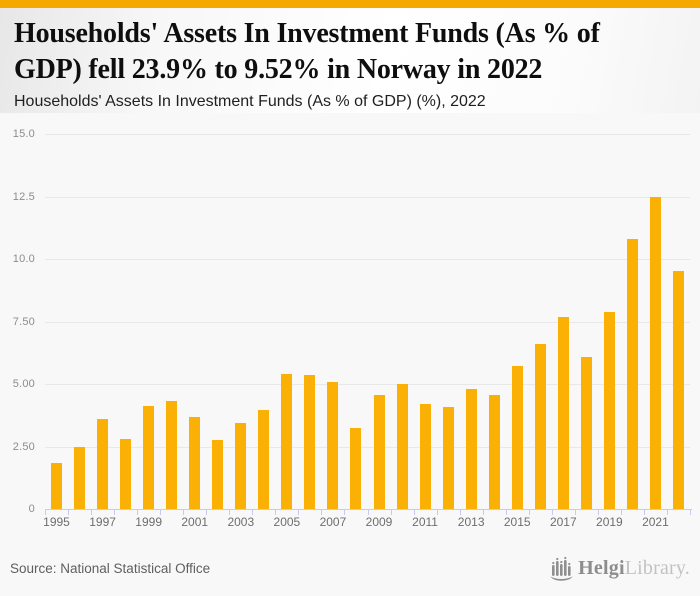 Image resolution: width=700 pixels, height=596 pixels. Describe the element at coordinates (23, 321) in the screenshot. I see `y-tick-label: 7.50` at that location.